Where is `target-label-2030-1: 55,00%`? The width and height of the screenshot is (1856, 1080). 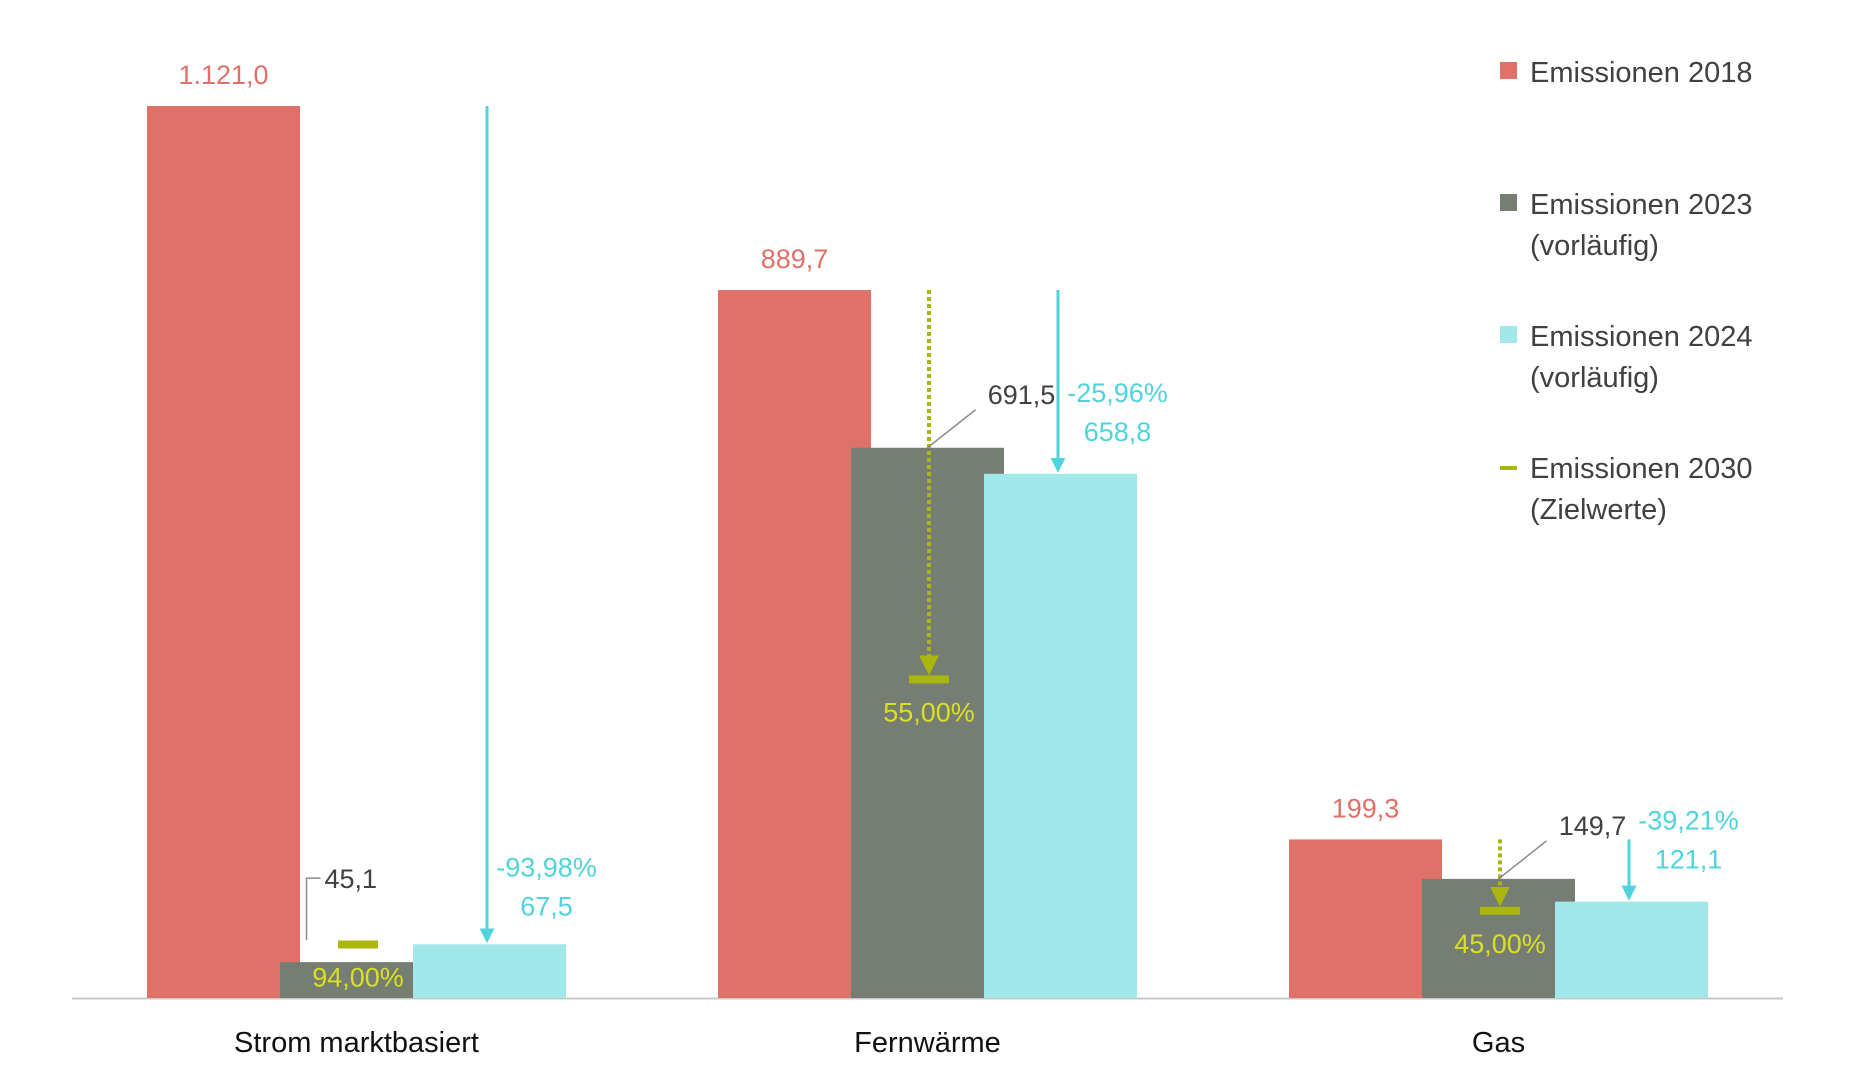 target-label-2030-1: 55,00% is located at coordinates (929, 712).